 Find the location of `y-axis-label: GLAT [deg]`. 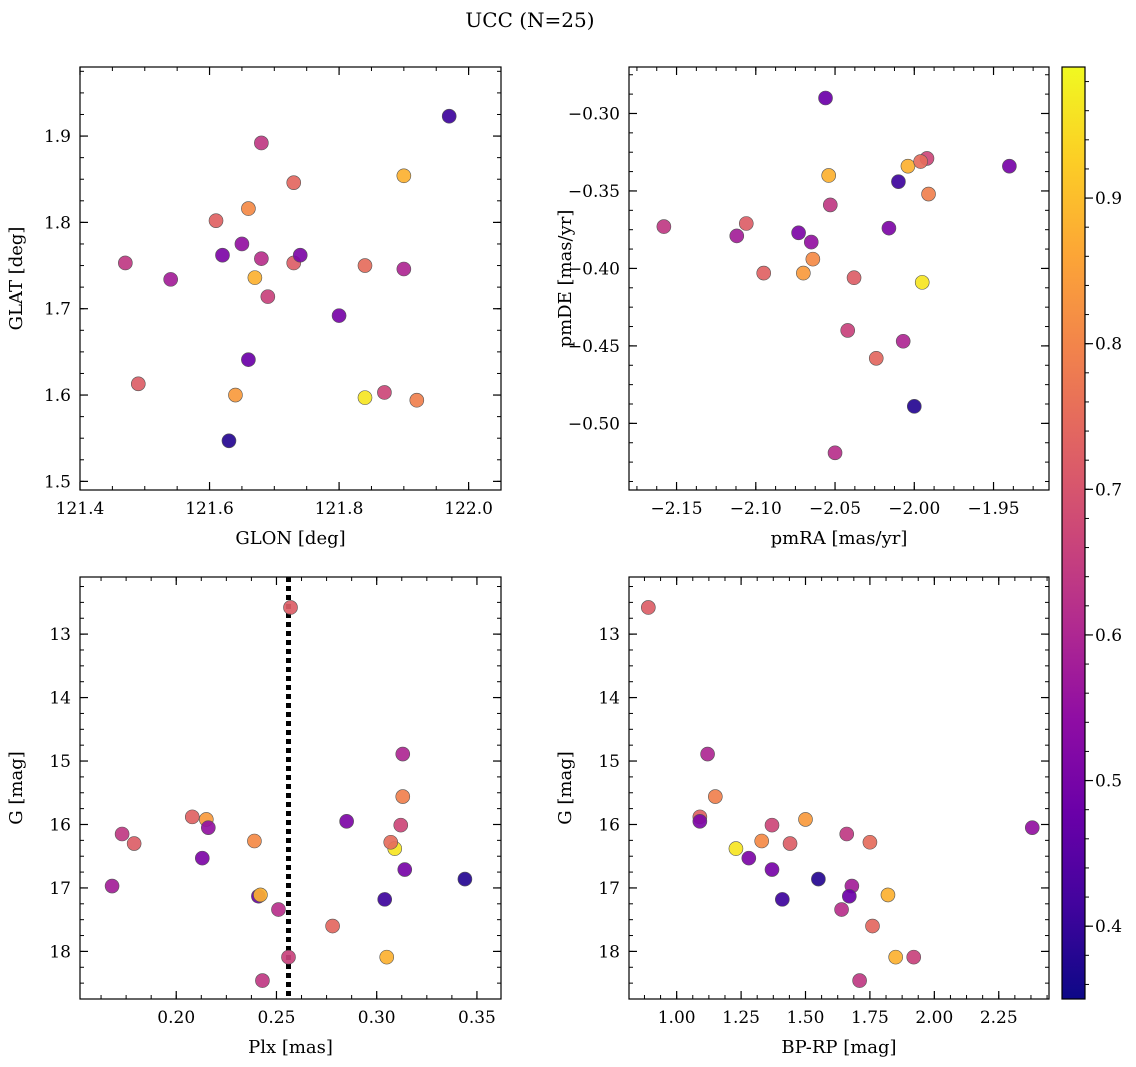

y-axis-label: GLAT [deg] is located at coordinates (16, 279).